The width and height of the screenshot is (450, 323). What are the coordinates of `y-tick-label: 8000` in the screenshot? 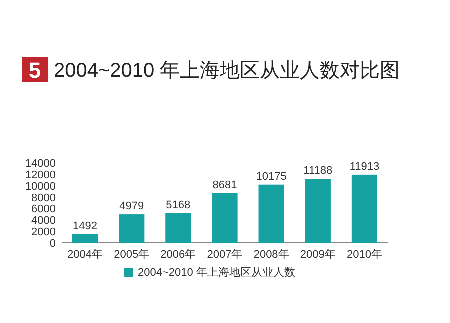 It's located at (44, 198).